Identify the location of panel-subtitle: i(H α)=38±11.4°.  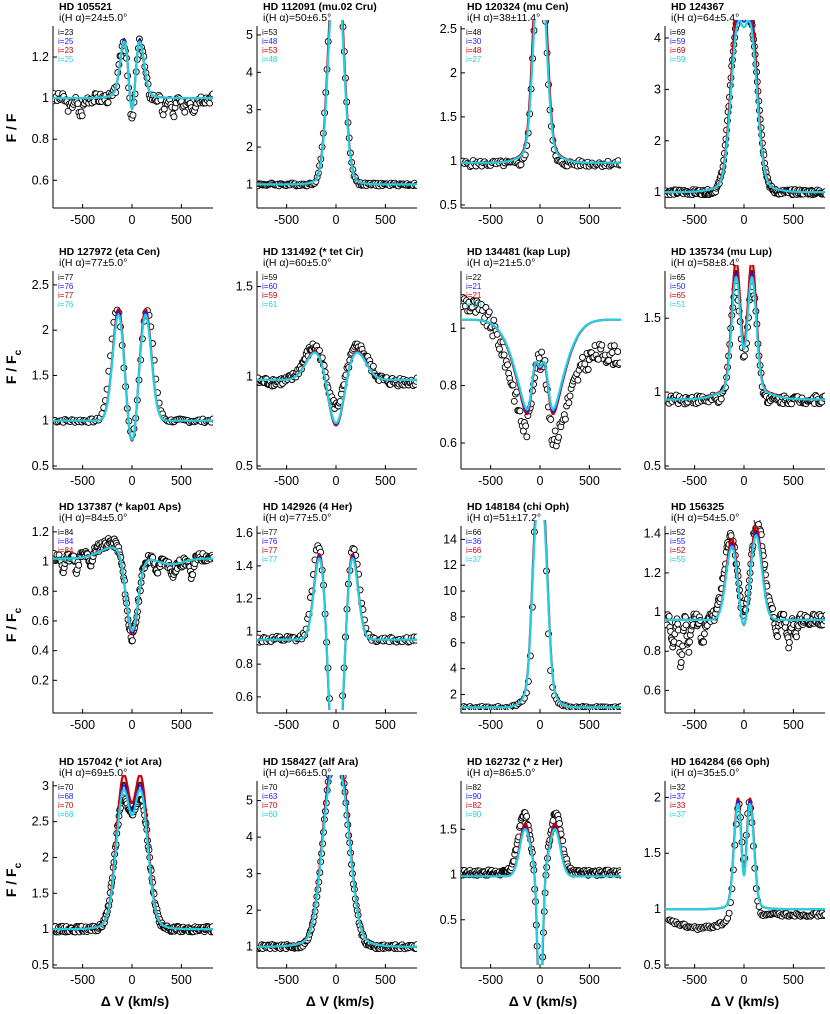
(503, 18).